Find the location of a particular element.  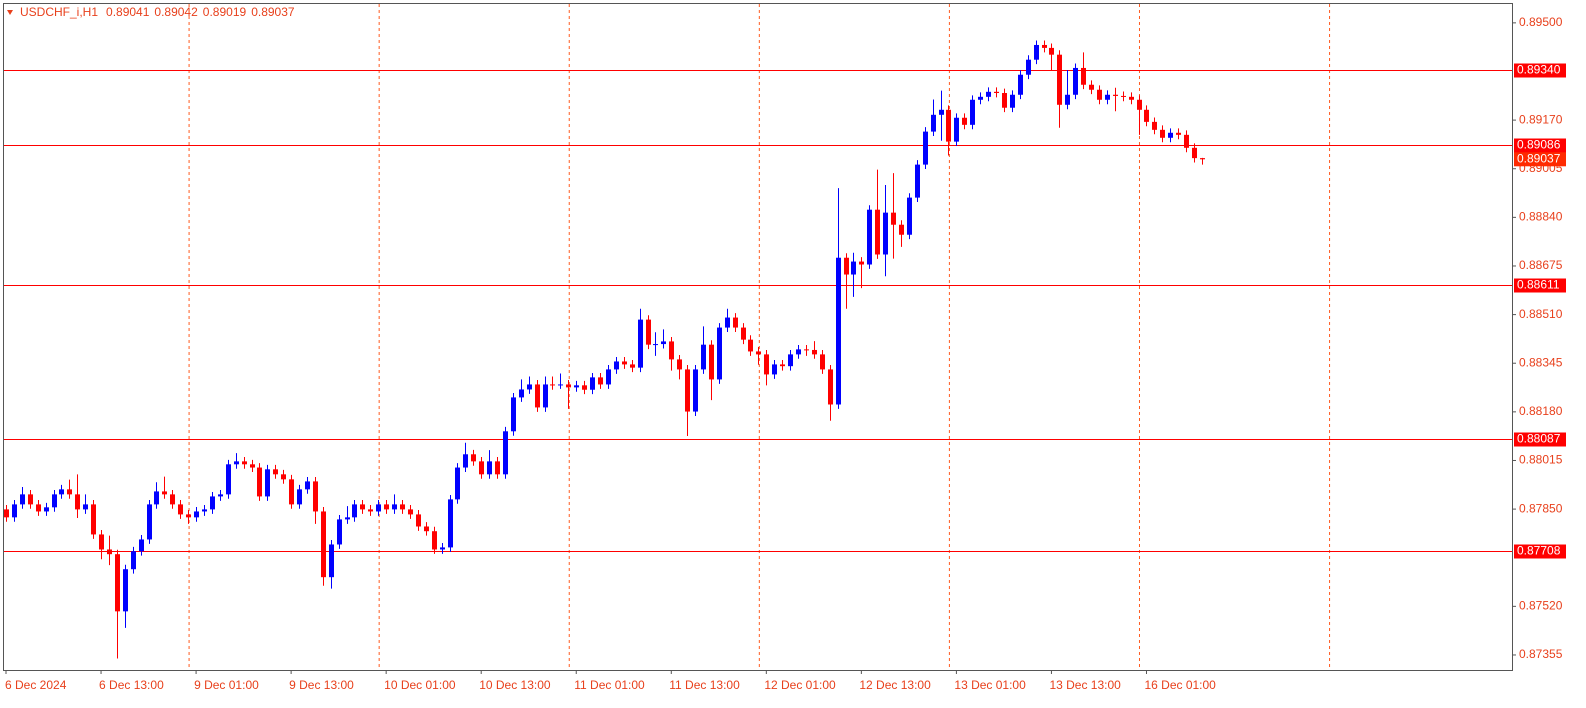

y-tick-label: 0.88840 is located at coordinates (1541, 217).